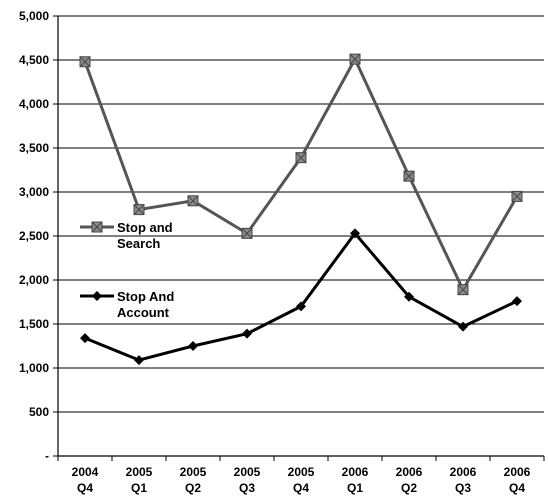 Image resolution: width=548 pixels, height=501 pixels. I want to click on legend-item: Stop and Search, so click(126, 235).